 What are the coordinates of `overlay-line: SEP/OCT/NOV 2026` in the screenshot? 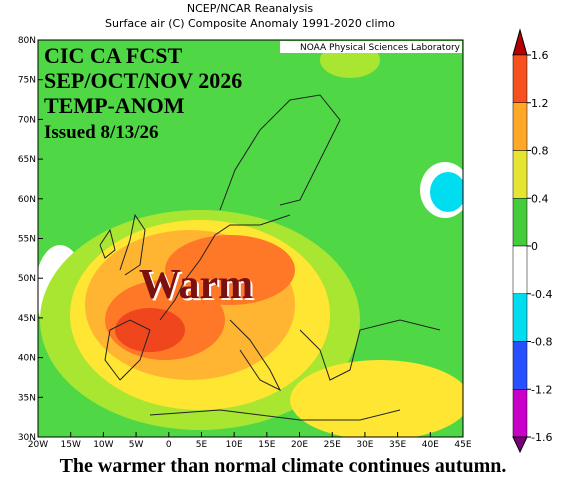 It's located at (143, 80).